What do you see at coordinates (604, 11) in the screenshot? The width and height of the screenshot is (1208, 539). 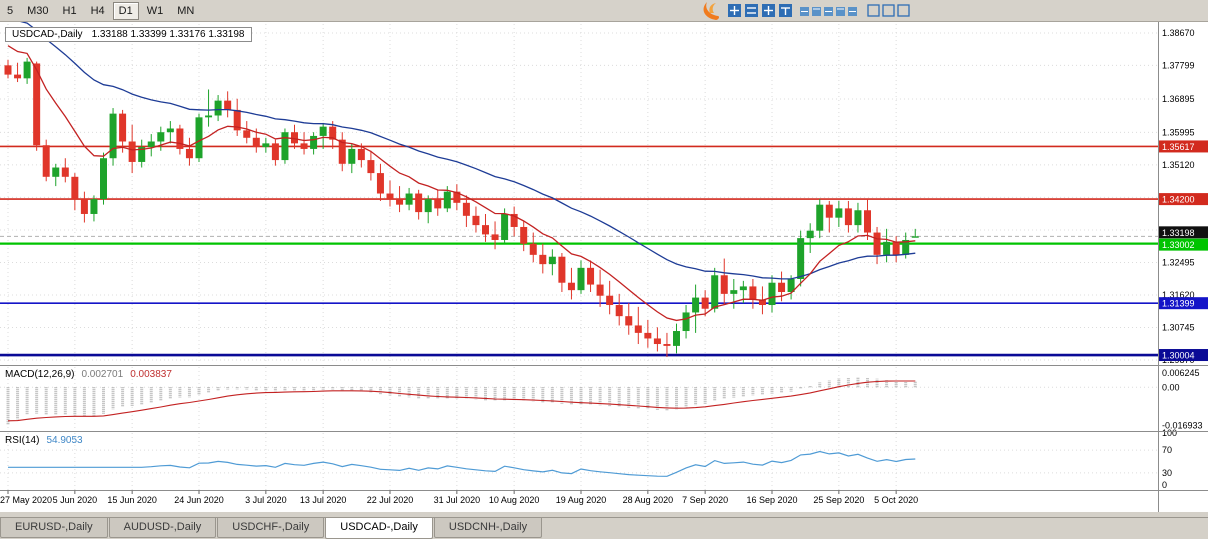 I see `toolbar: 5 M30 H1 H4 D1 W1 MN` at bounding box center [604, 11].